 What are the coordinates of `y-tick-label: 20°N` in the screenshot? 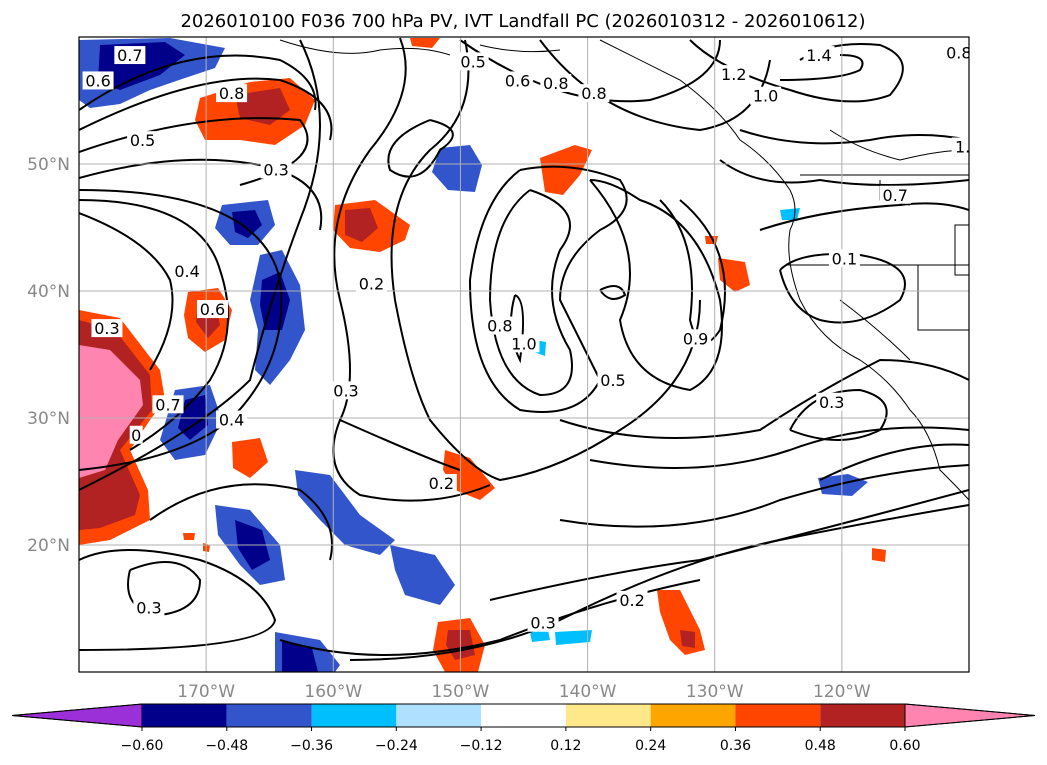 It's located at (48, 546).